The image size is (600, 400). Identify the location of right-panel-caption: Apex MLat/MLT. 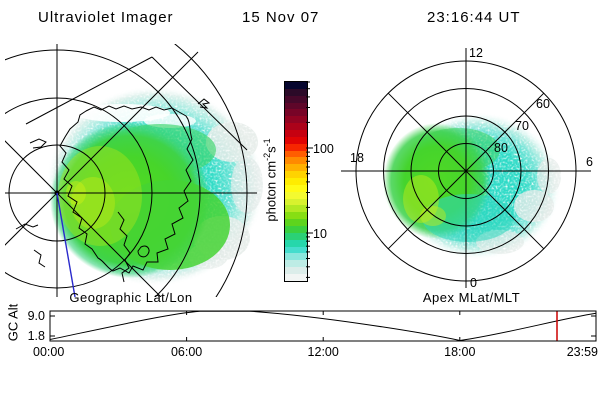
(471, 297).